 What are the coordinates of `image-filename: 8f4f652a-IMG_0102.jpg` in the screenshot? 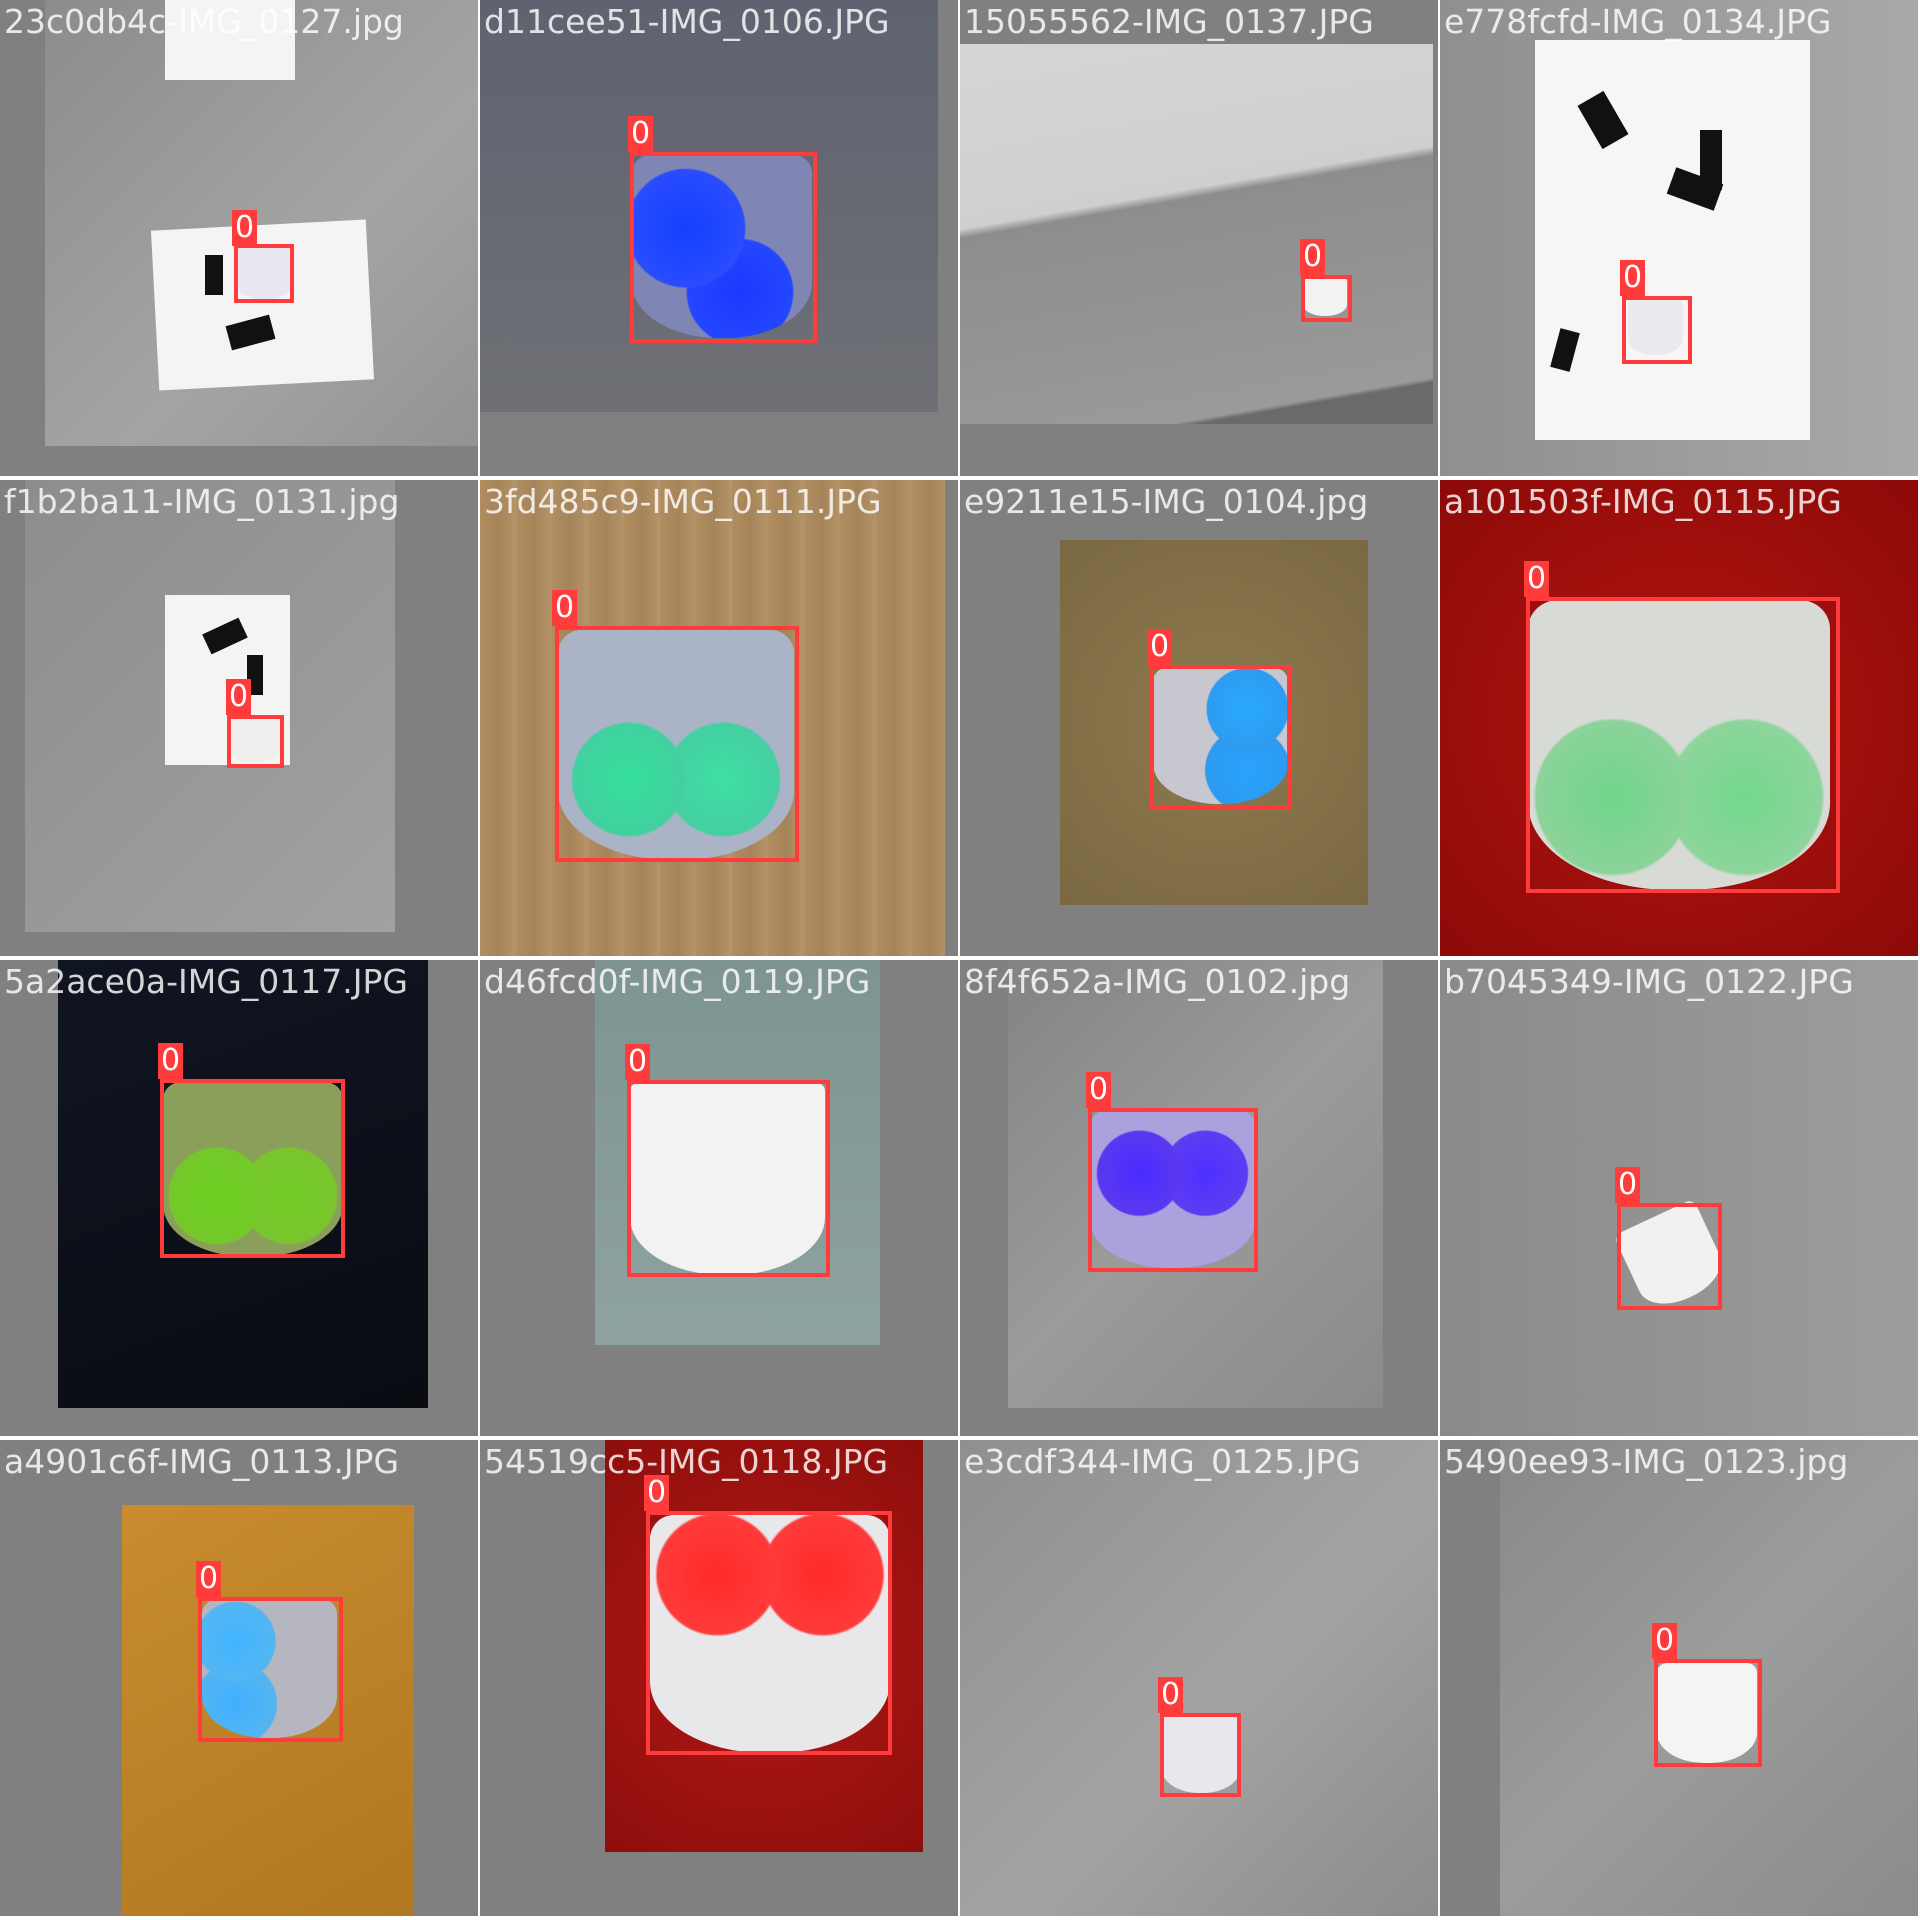 It's located at (1157, 982).